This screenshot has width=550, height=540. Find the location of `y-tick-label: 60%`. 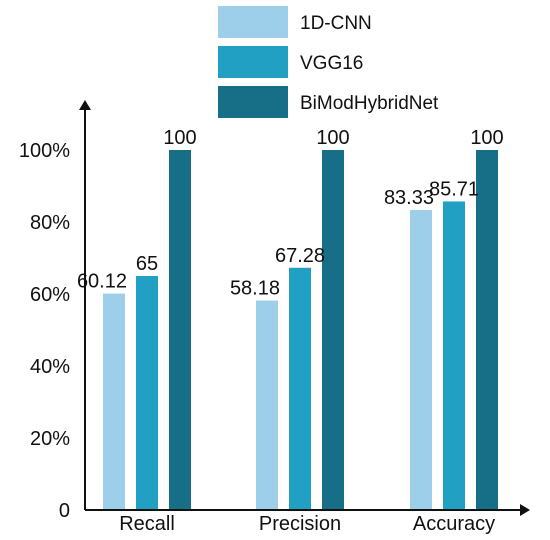

y-tick-label: 60% is located at coordinates (50, 295).